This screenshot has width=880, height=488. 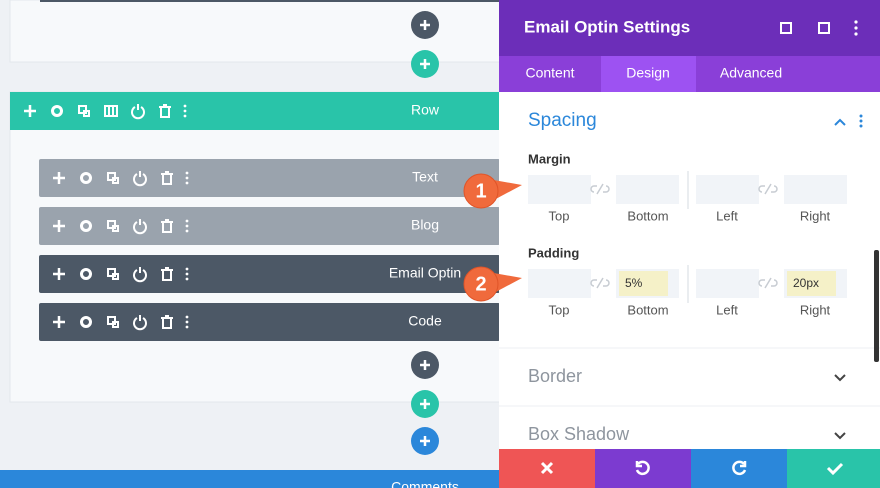 What do you see at coordinates (111, 111) in the screenshot?
I see `columns-icon` at bounding box center [111, 111].